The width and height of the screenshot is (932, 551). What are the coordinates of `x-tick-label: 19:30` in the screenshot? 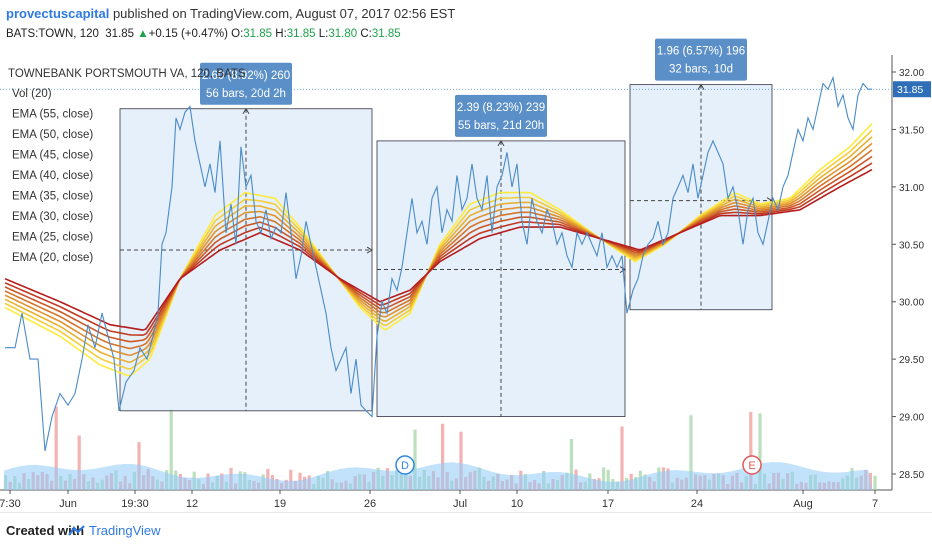 It's located at (135, 504).